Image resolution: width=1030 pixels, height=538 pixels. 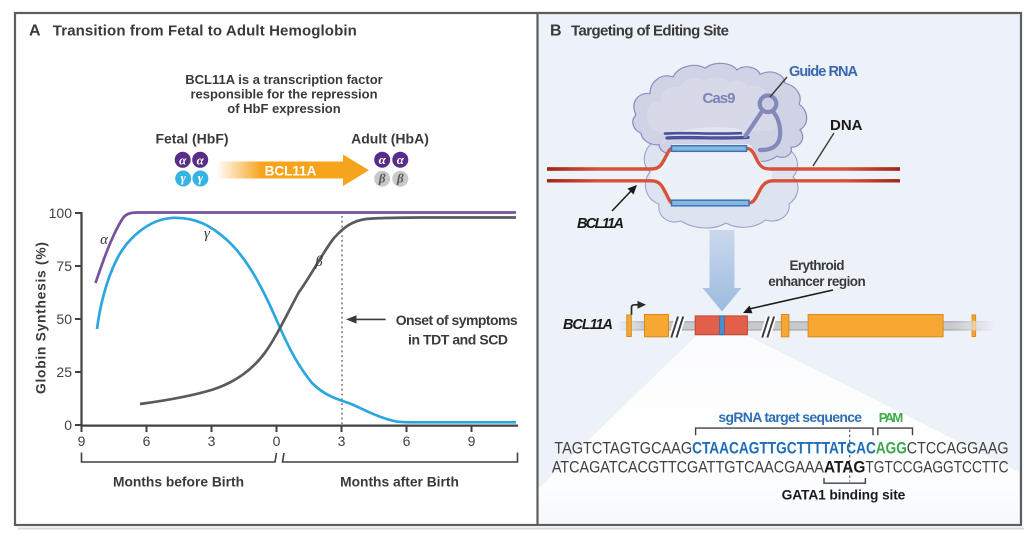 I want to click on svg-text: of HbF expression, so click(x=283, y=108).